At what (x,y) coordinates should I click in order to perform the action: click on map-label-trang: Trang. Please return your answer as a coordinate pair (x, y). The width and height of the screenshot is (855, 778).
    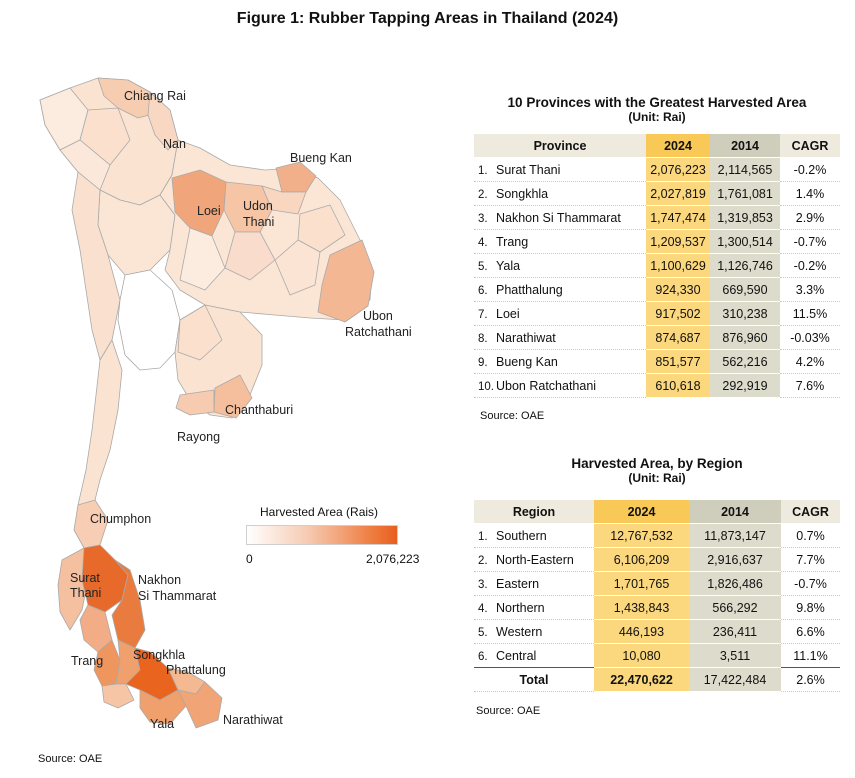
    Looking at the image, I should click on (87, 661).